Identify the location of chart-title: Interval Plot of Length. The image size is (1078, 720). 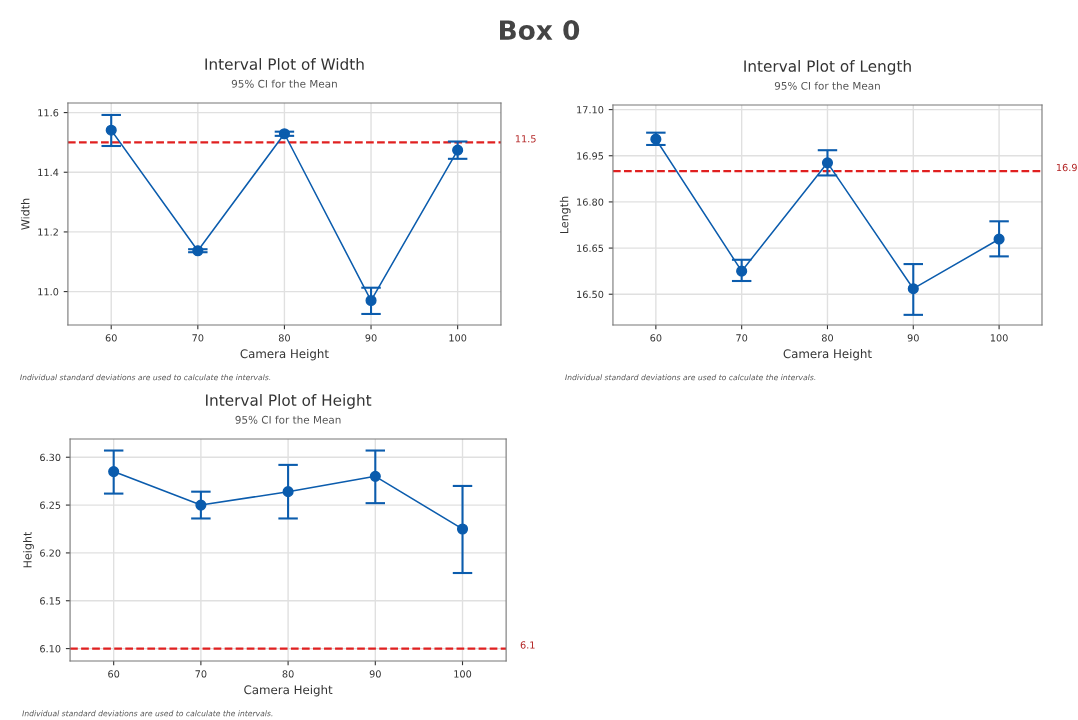
(827, 67).